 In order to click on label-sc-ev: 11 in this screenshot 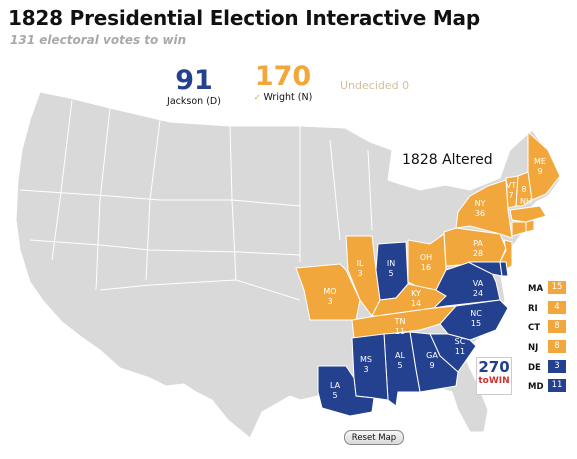, I will do `click(460, 351)`.